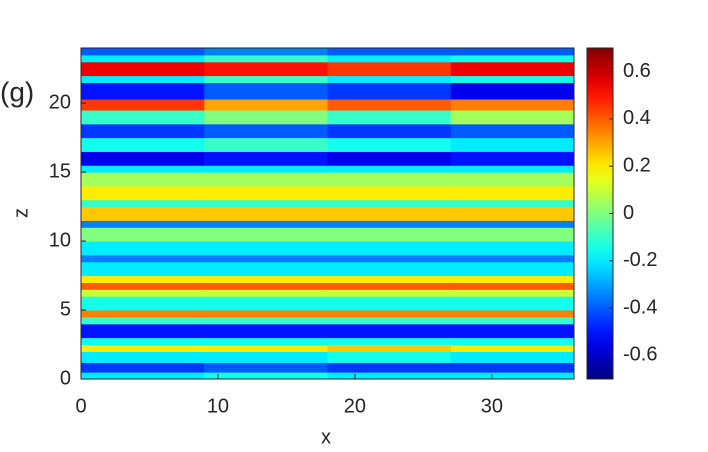  Describe the element at coordinates (65, 378) in the screenshot. I see `y-tick-label: 0` at that location.